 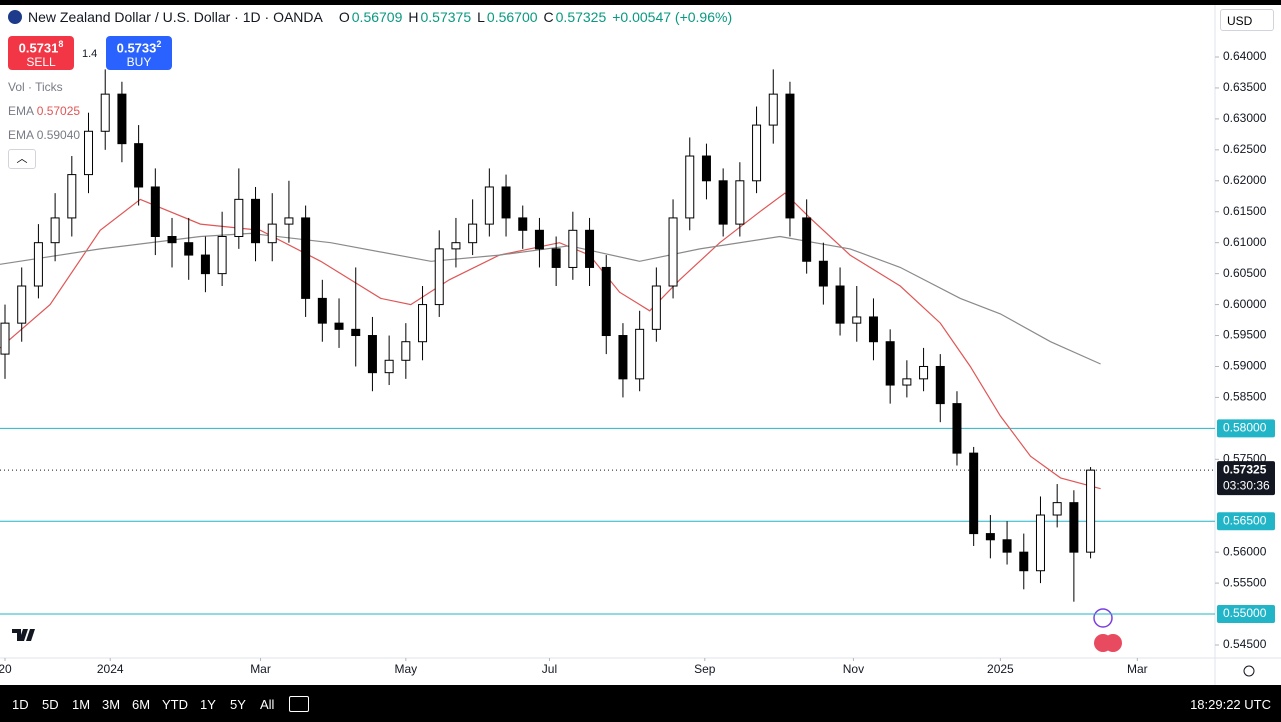 I want to click on y-tick-label: 0.62500, so click(x=1245, y=149).